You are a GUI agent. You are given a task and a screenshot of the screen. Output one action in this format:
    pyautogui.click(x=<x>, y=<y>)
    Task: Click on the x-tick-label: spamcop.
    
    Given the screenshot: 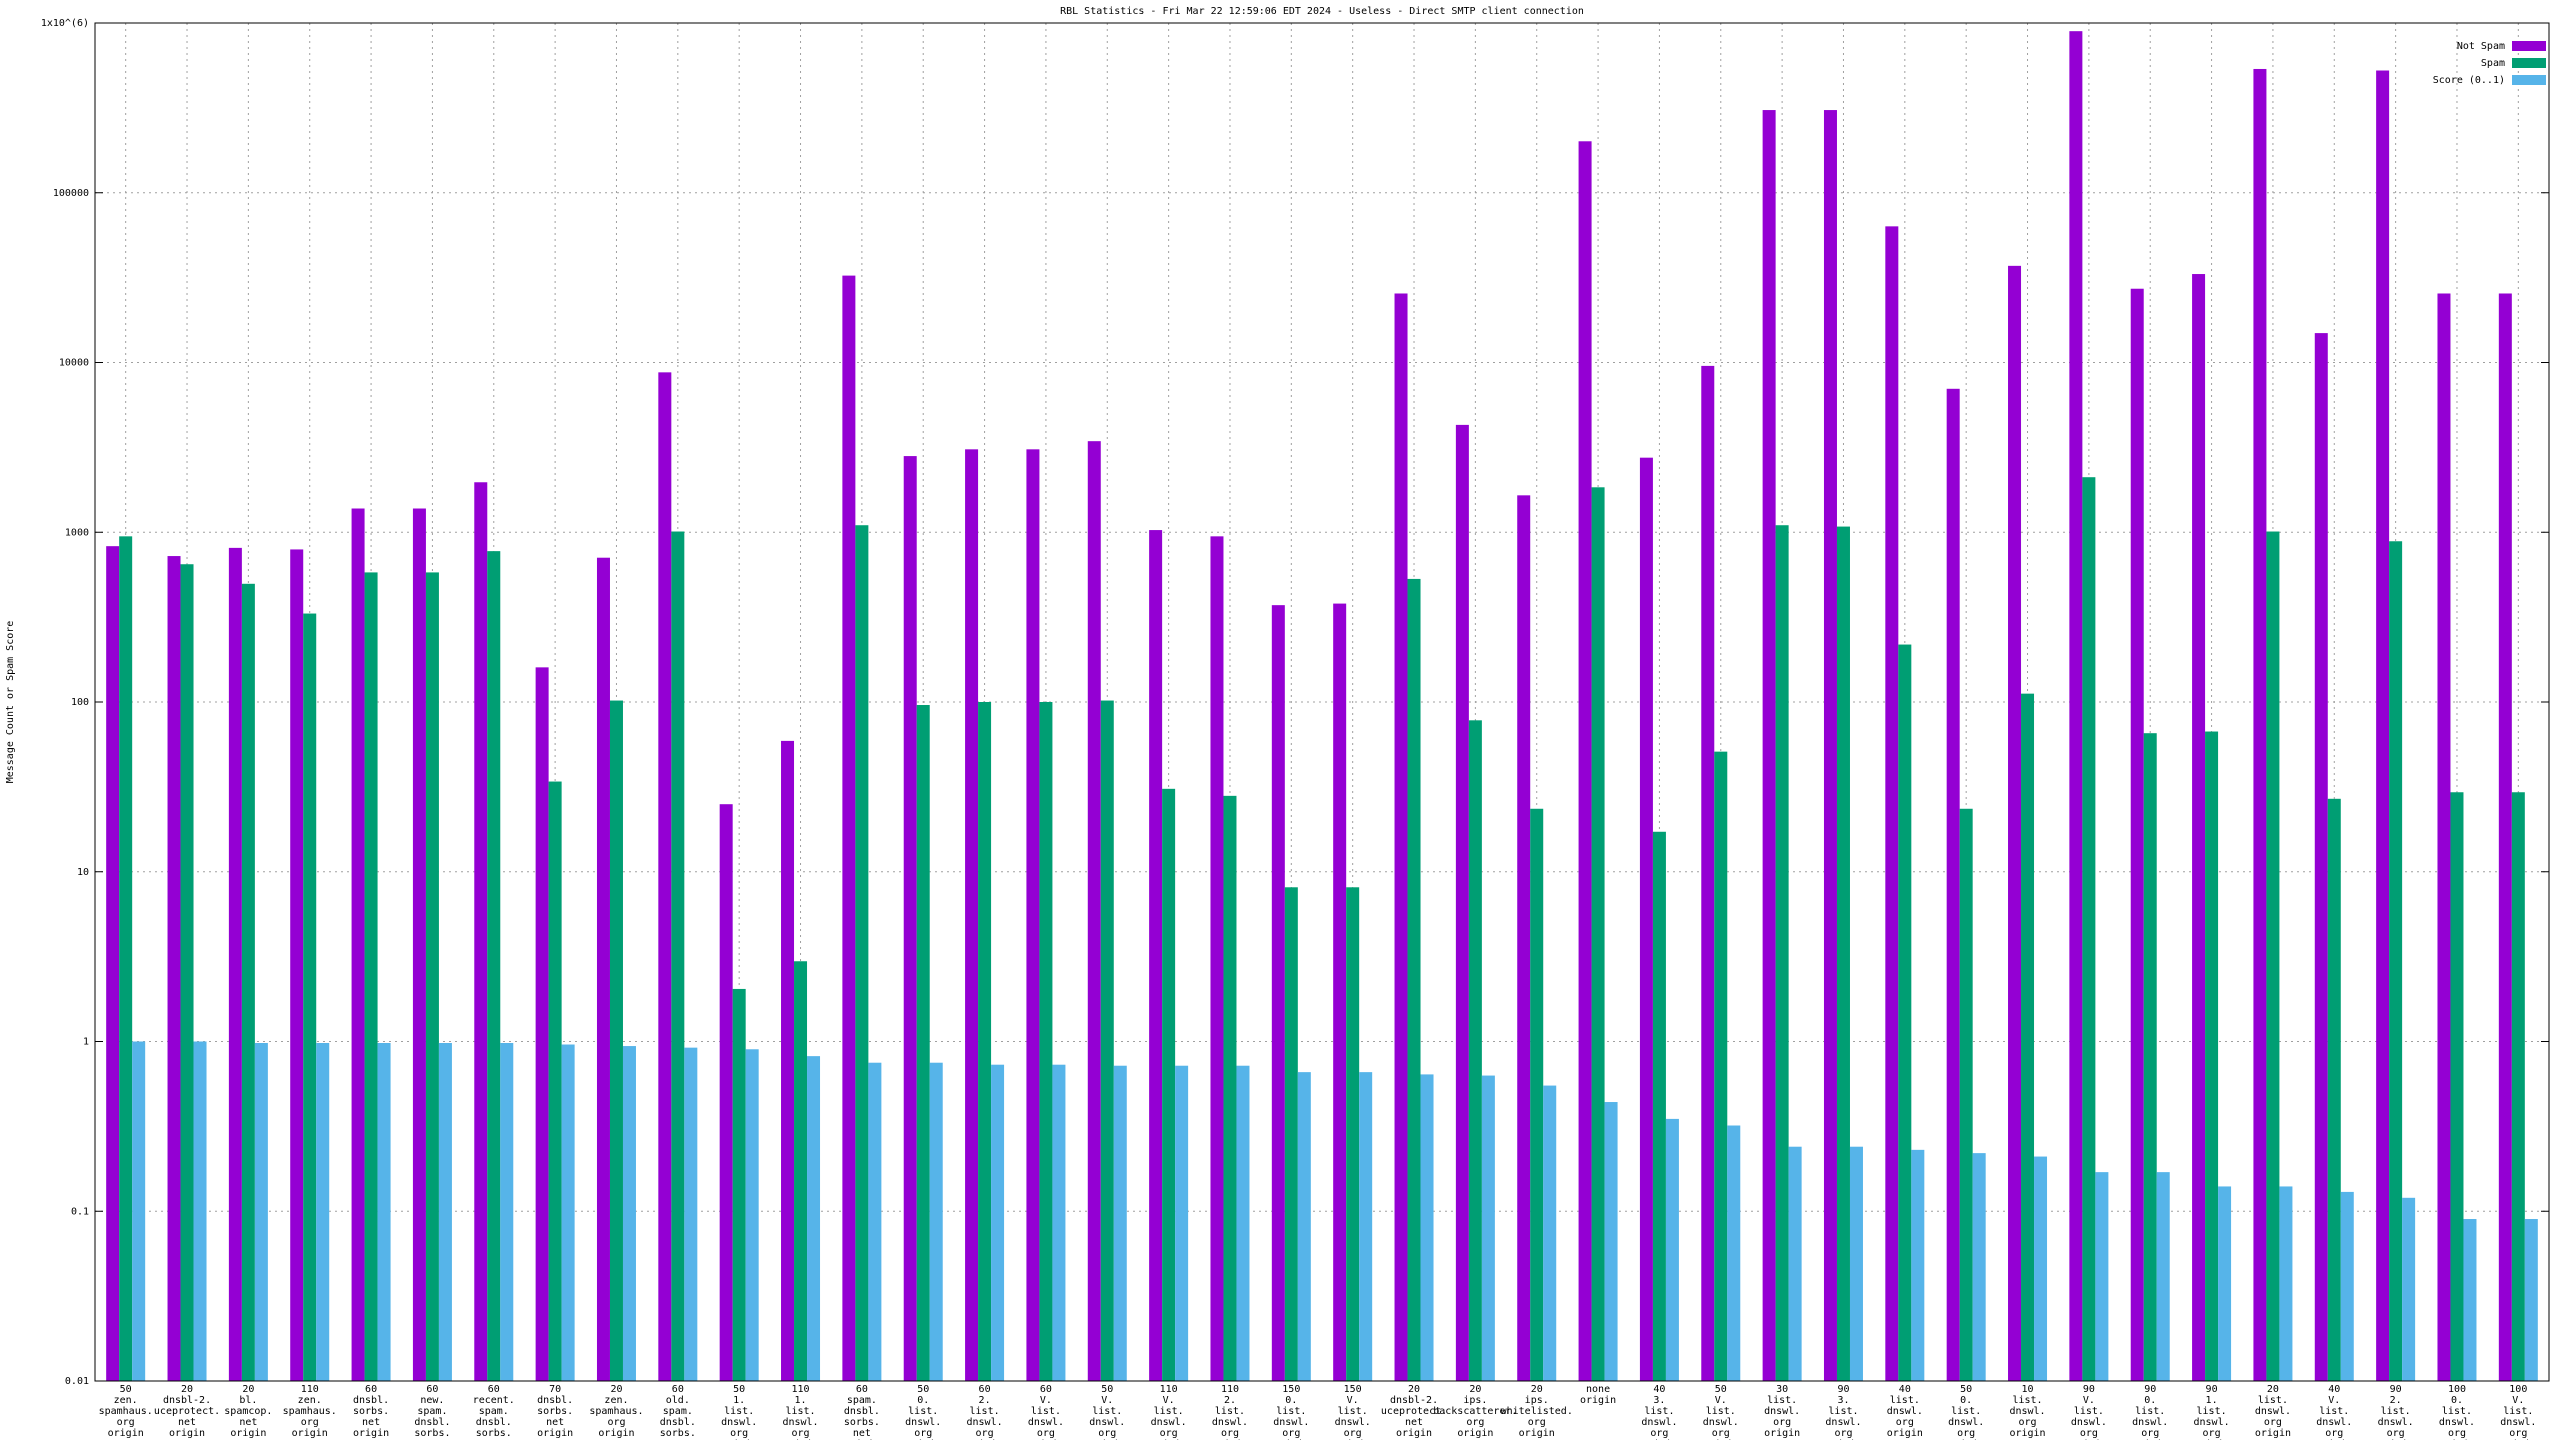 What is the action you would take?
    pyautogui.click(x=248, y=1411)
    